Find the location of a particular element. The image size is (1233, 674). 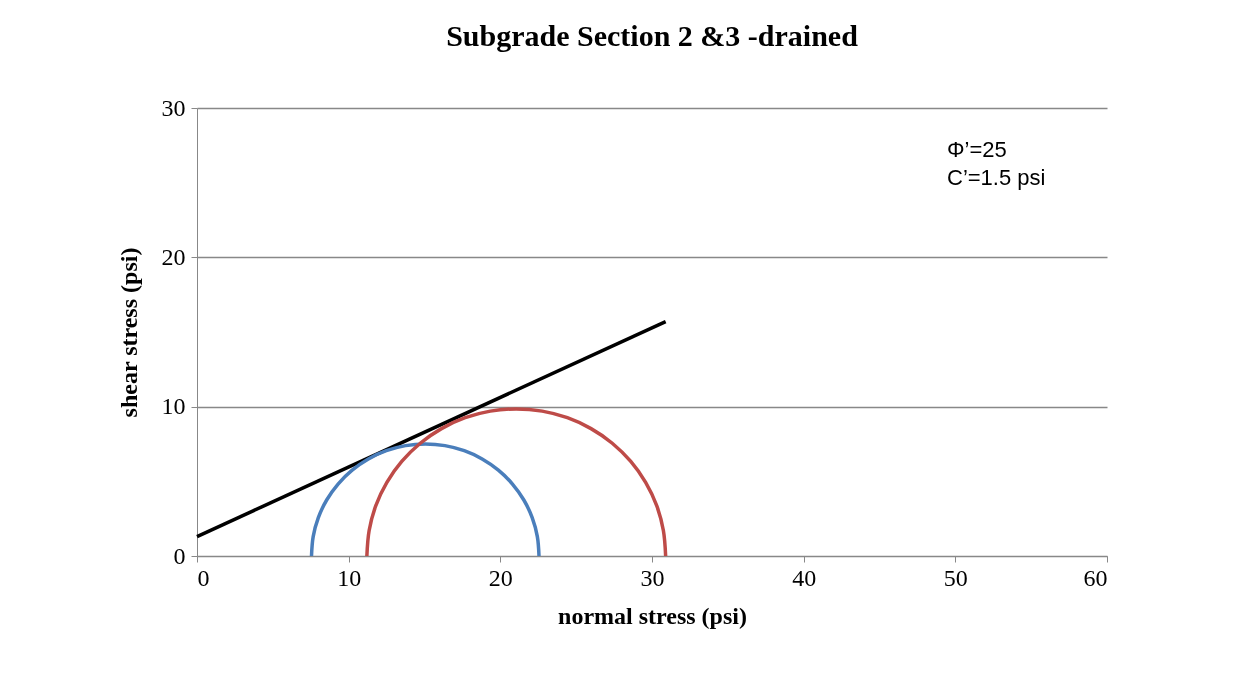

x-tick-label: 50 is located at coordinates (955, 577).